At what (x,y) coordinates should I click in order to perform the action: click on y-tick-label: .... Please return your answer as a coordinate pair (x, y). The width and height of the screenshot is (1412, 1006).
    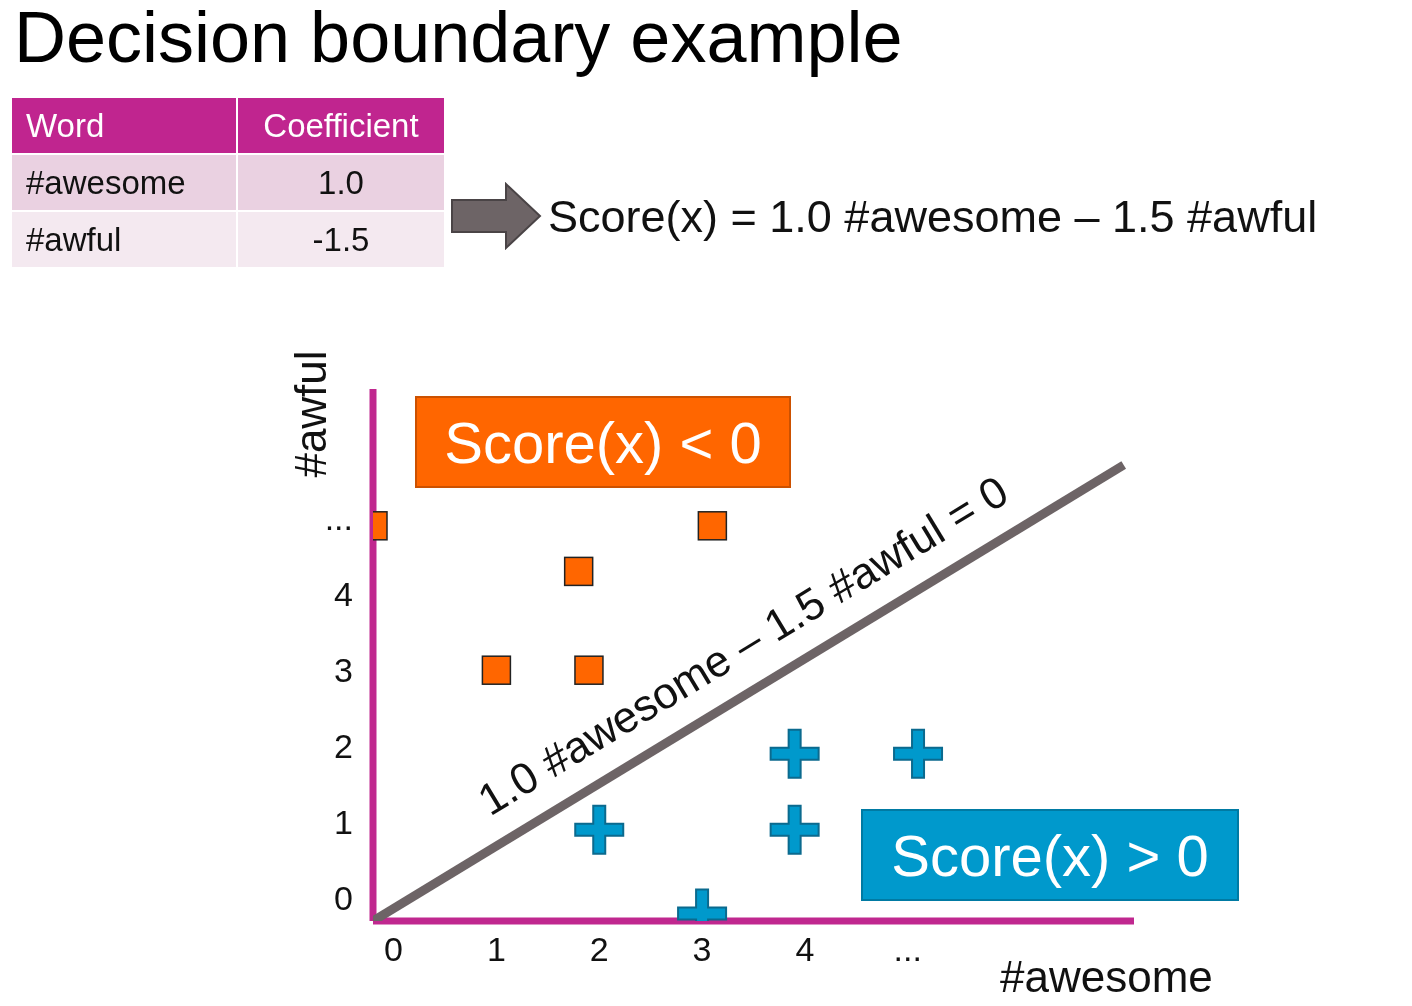
    Looking at the image, I should click on (338, 518).